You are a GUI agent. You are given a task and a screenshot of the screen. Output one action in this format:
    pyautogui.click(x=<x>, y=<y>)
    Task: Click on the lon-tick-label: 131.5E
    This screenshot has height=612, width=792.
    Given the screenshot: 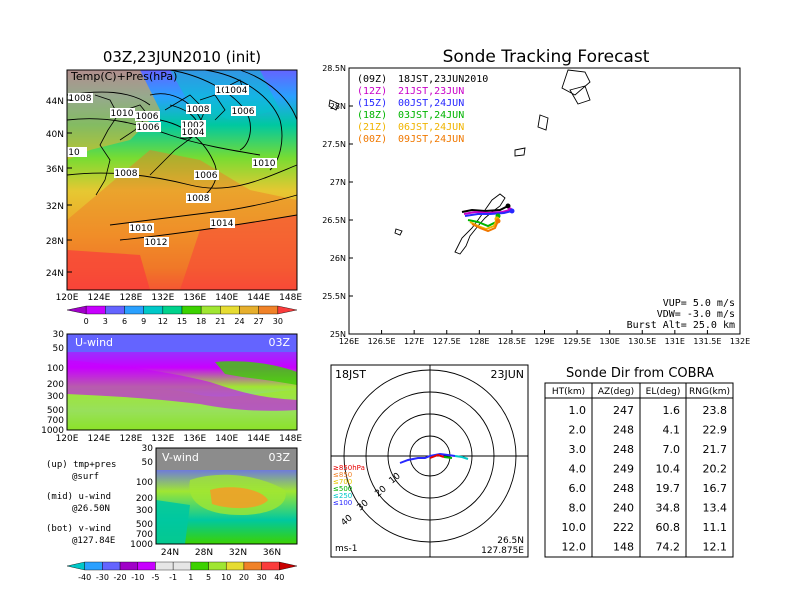 What is the action you would take?
    pyautogui.click(x=707, y=341)
    